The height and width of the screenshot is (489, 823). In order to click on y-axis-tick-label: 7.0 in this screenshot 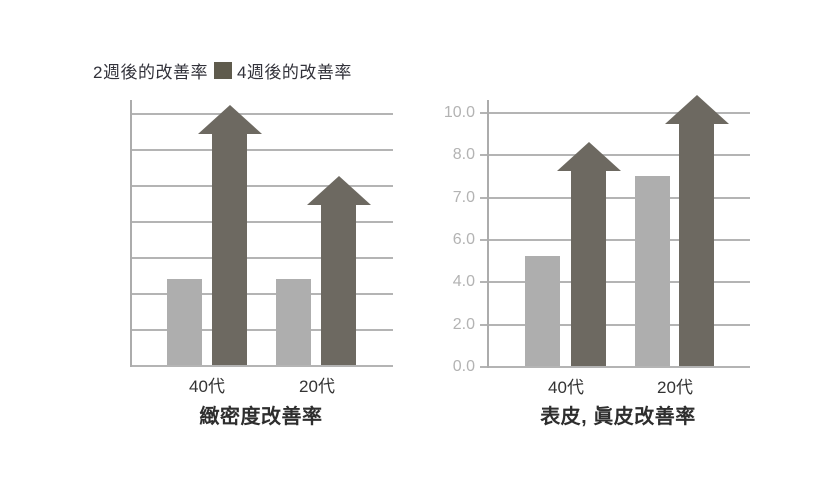, I will do `click(463, 197)`.